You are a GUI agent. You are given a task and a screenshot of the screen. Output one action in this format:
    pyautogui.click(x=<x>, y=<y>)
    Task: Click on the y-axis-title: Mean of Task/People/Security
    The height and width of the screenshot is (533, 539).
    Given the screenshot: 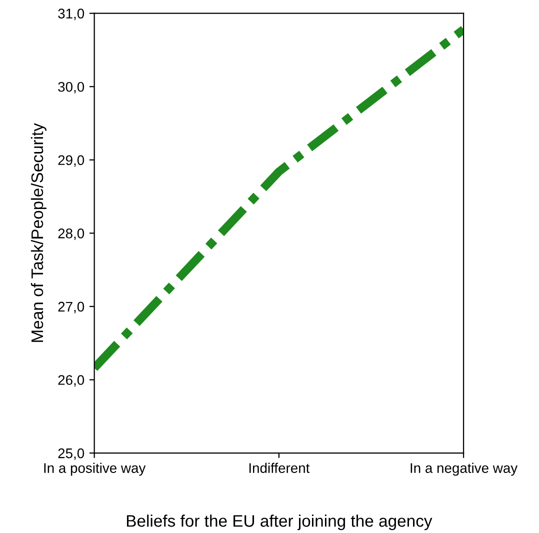 What is the action you would take?
    pyautogui.click(x=38, y=232)
    